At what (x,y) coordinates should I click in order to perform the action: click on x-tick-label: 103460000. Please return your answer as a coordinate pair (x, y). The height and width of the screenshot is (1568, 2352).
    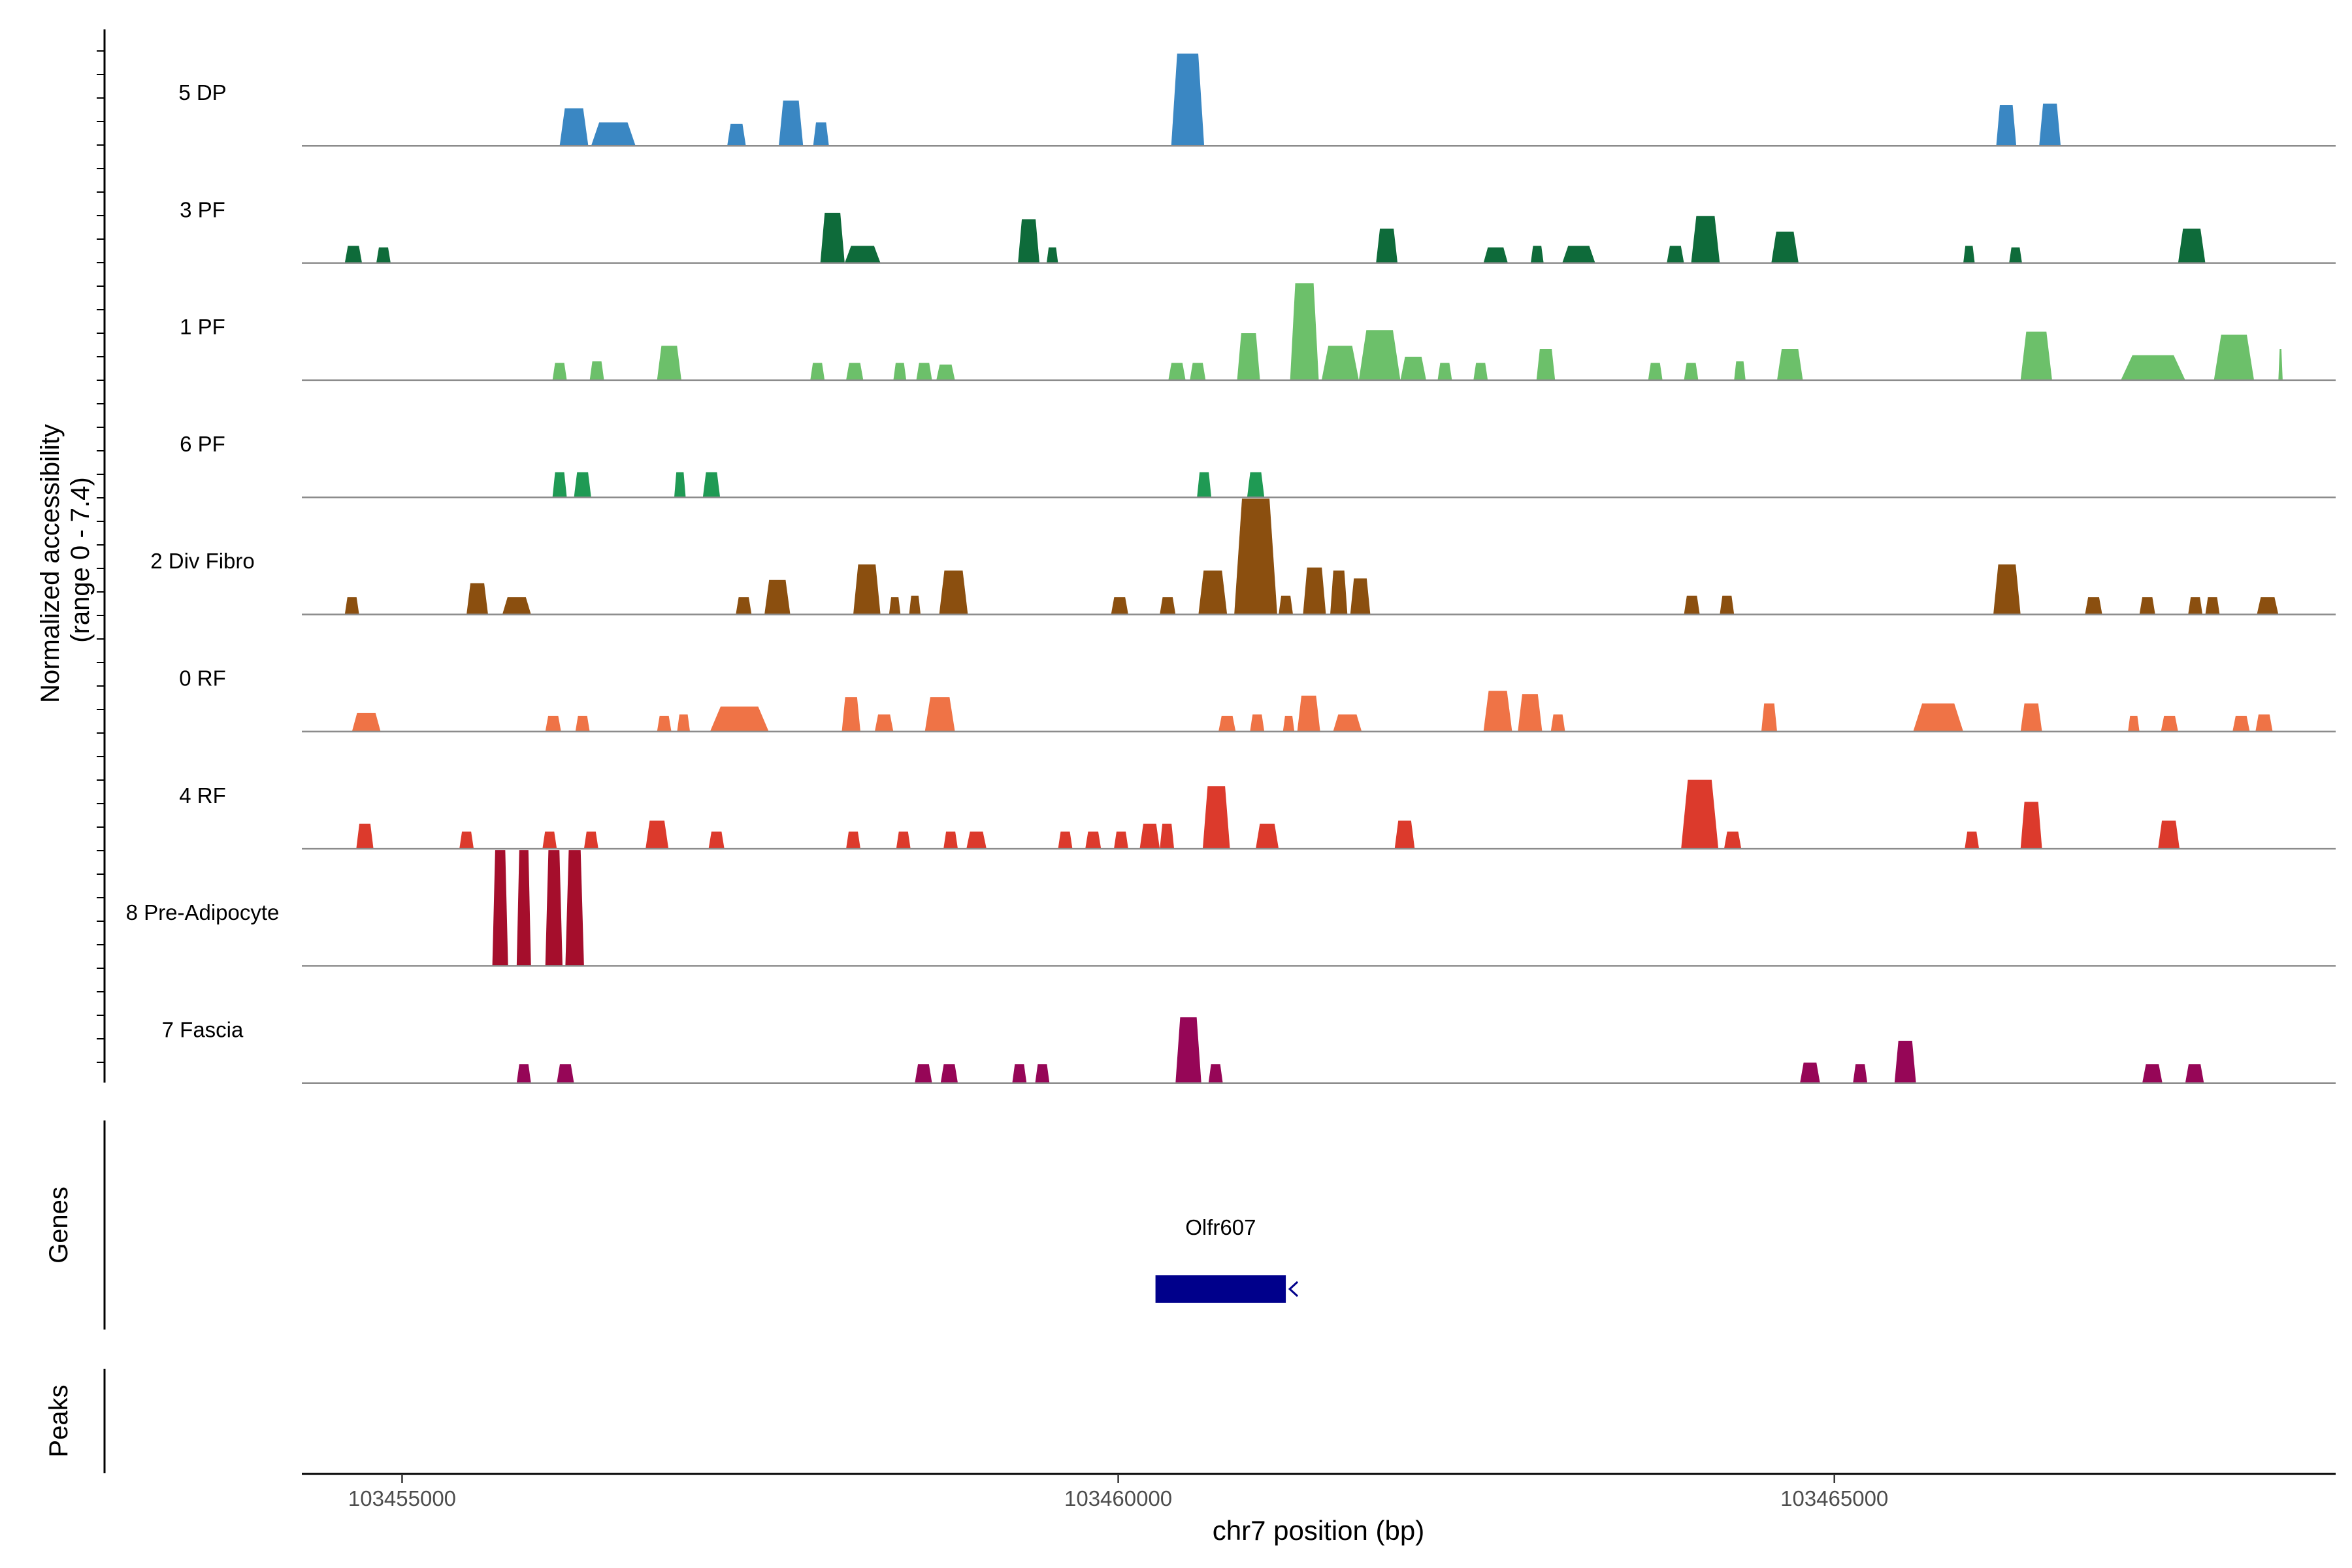
    Looking at the image, I should click on (1118, 1498).